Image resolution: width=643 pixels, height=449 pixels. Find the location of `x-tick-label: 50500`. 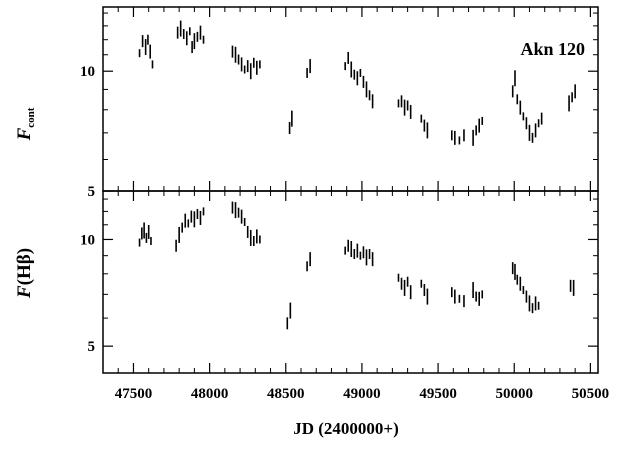

x-tick-label: 50500 is located at coordinates (591, 394).